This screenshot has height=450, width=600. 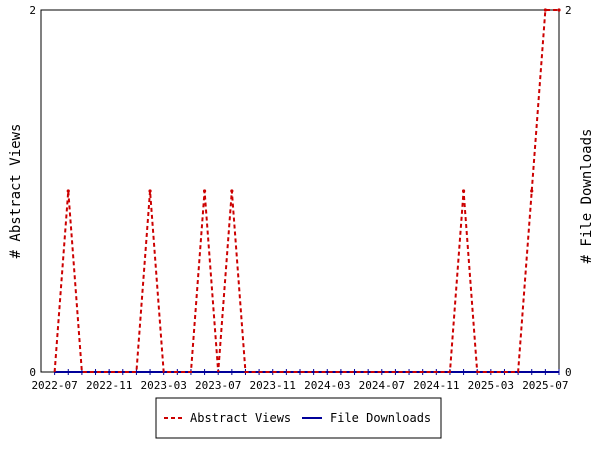 What do you see at coordinates (16, 191) in the screenshot?
I see `y-left-axis-title: # Abstract Views` at bounding box center [16, 191].